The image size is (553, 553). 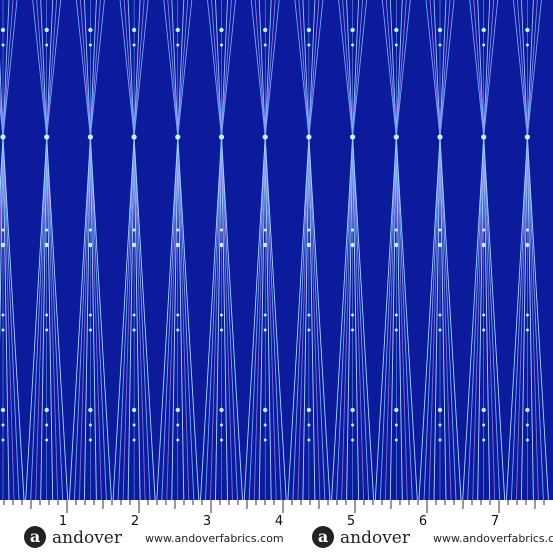 I want to click on ruler-number: 1, so click(x=63, y=521).